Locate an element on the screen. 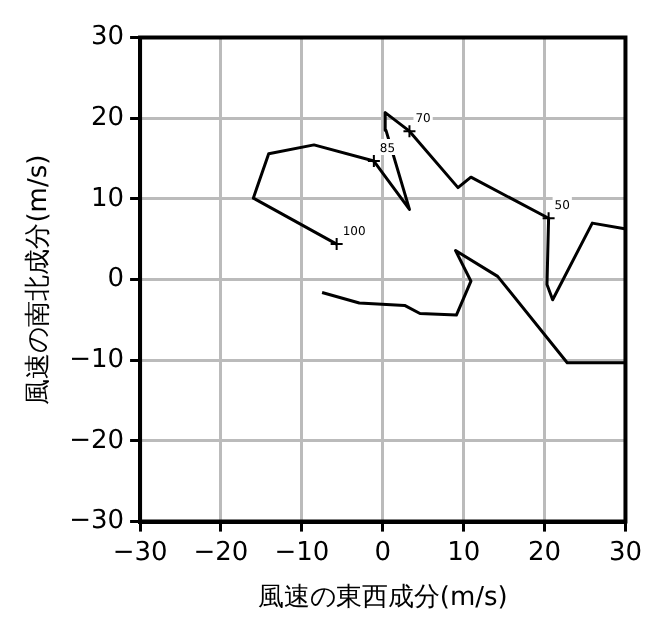 The image size is (664, 638). y-tick-label: 10 is located at coordinates (107, 198).